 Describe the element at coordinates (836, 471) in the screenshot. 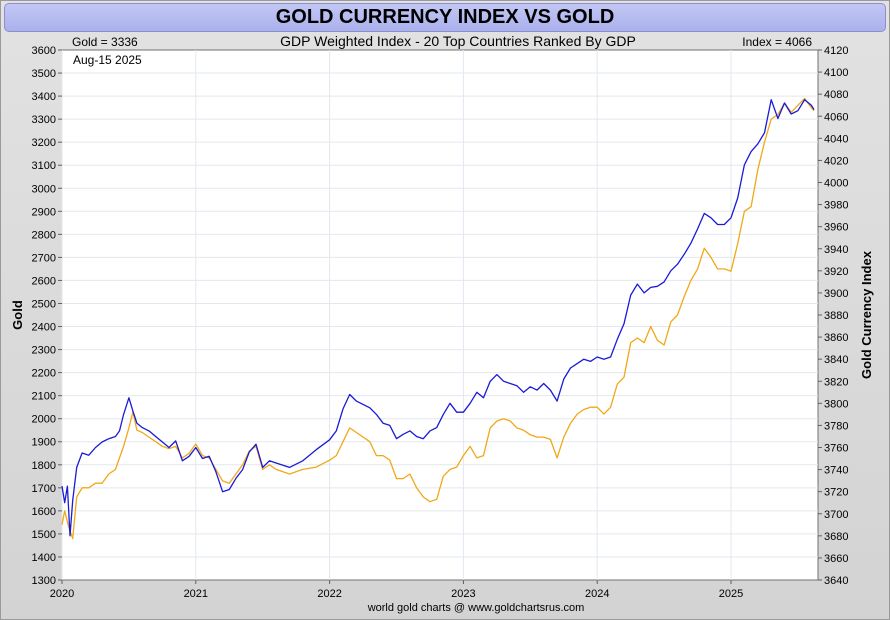

I see `tick-label-right: 3740` at that location.